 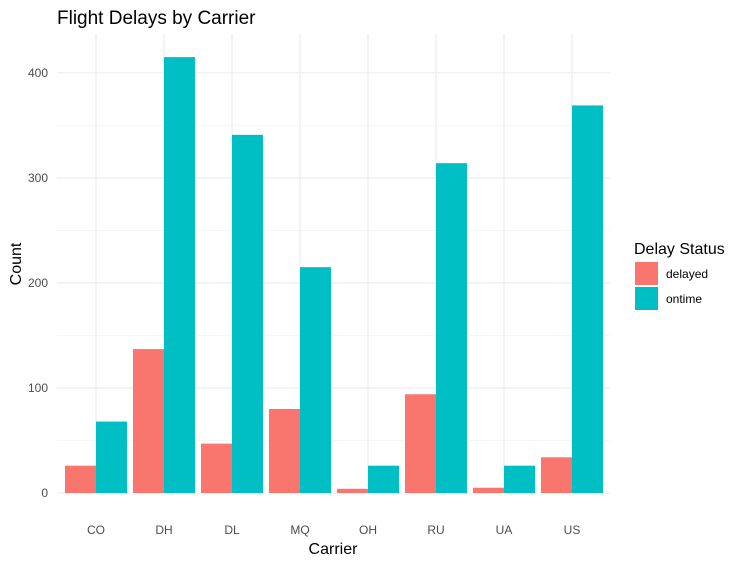 What do you see at coordinates (284, 450) in the screenshot?
I see `bar-delayed-mq` at bounding box center [284, 450].